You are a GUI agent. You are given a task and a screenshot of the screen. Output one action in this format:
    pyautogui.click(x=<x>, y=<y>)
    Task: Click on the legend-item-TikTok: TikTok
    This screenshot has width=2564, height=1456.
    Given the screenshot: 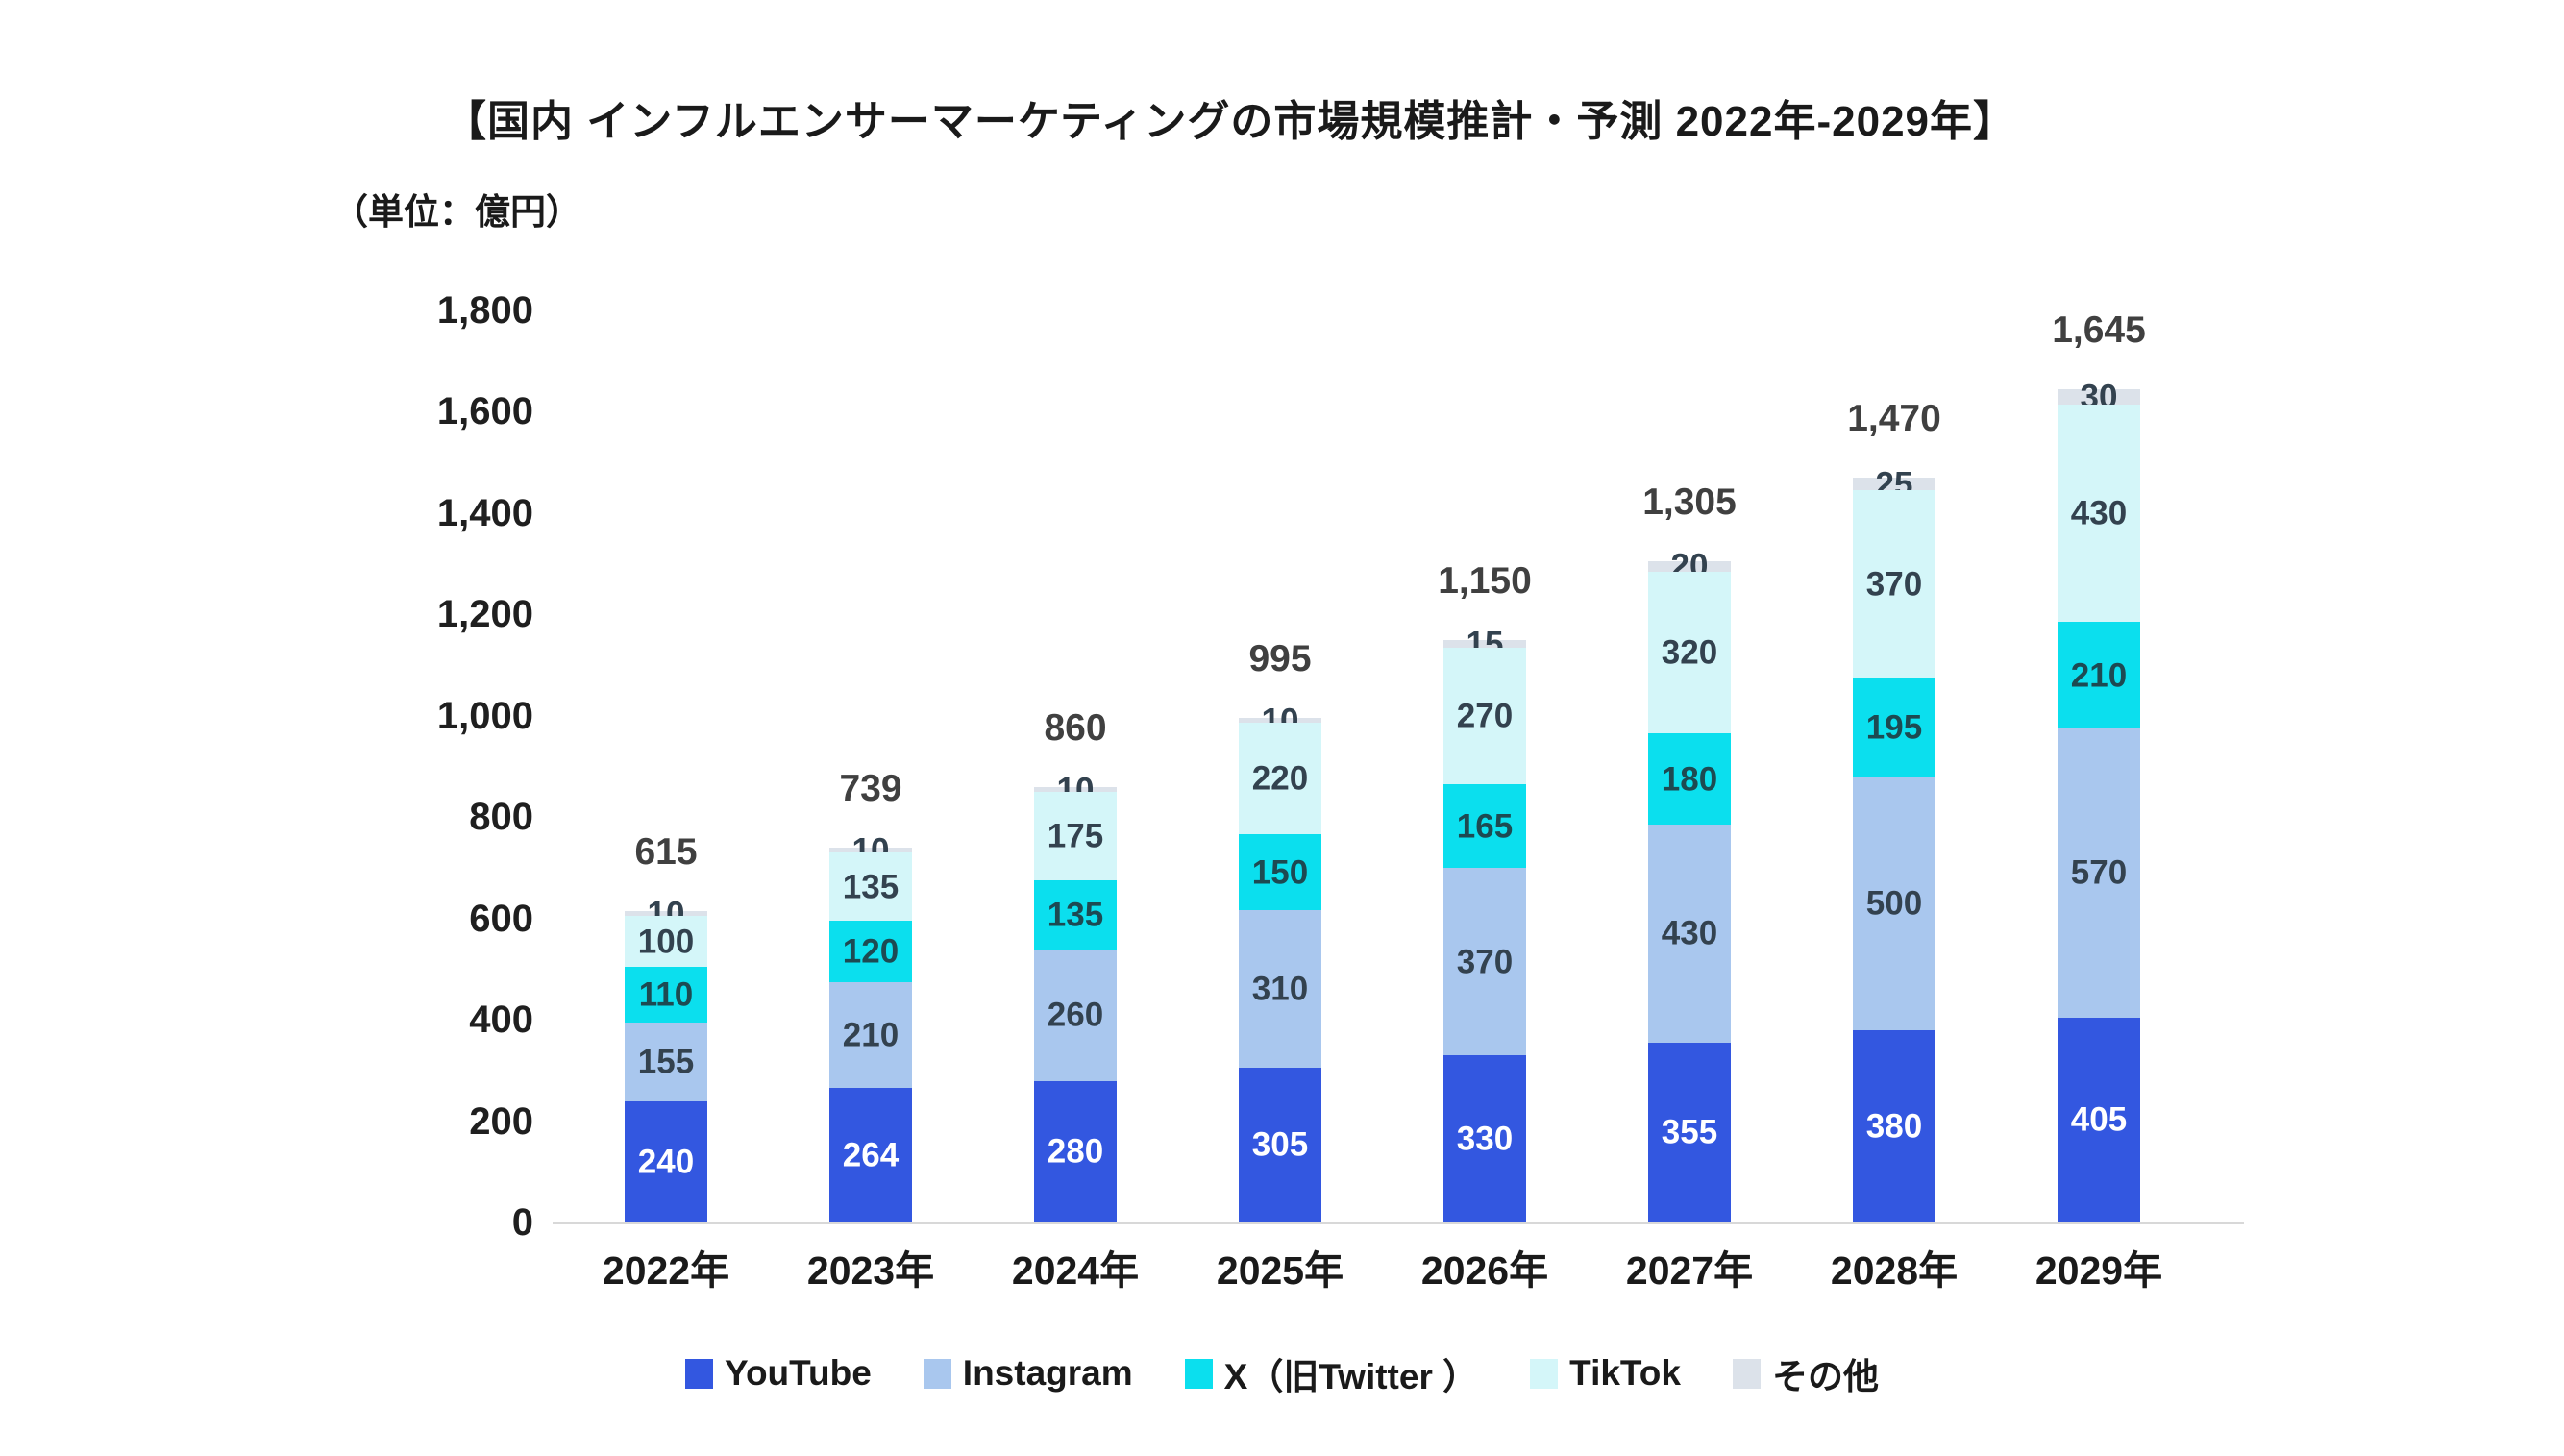 What is the action you would take?
    pyautogui.click(x=1605, y=1374)
    